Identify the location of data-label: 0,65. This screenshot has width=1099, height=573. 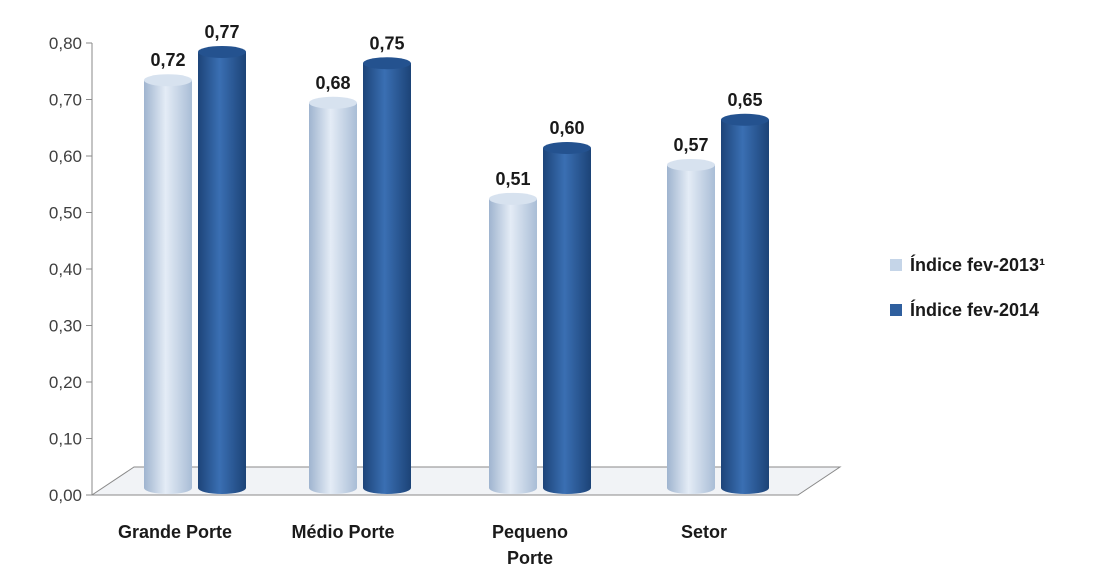
(744, 100).